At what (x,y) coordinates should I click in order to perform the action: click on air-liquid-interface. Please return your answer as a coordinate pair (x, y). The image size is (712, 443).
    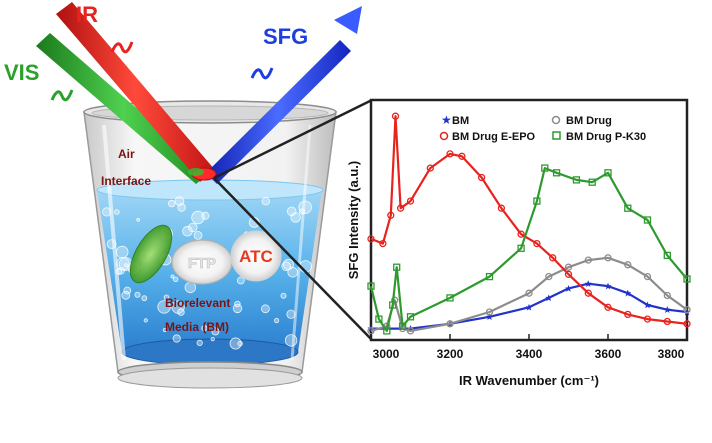
    Looking at the image, I should click on (210, 190).